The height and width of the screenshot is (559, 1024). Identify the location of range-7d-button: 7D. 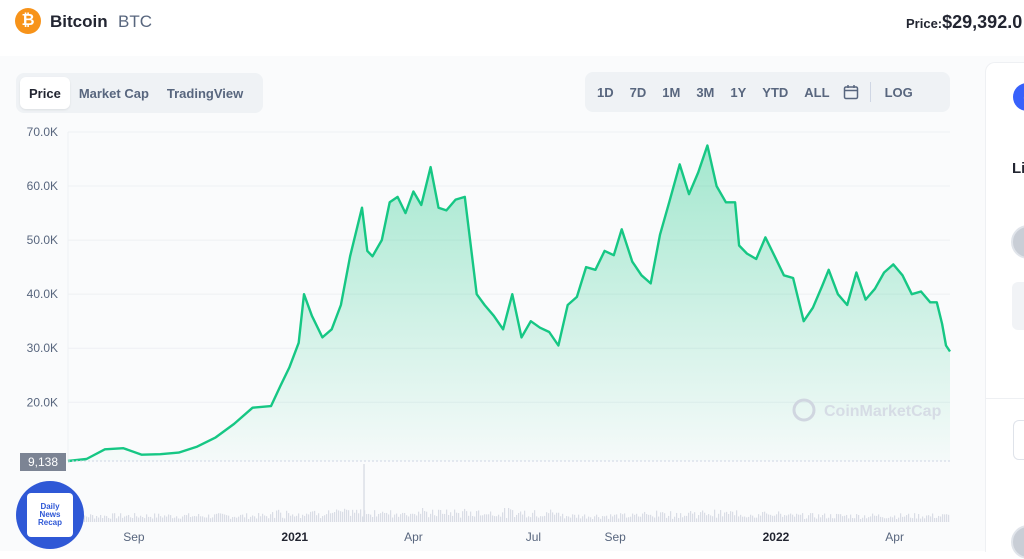
(638, 92).